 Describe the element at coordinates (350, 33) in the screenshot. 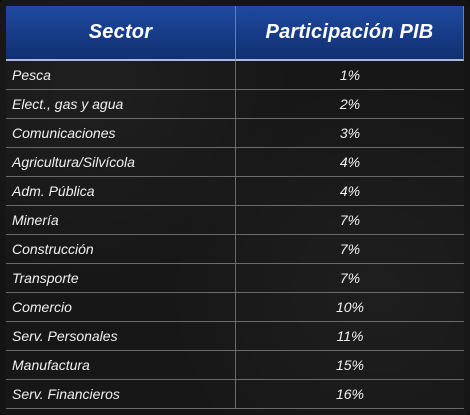

I see `header-participation: Participación PIB` at that location.